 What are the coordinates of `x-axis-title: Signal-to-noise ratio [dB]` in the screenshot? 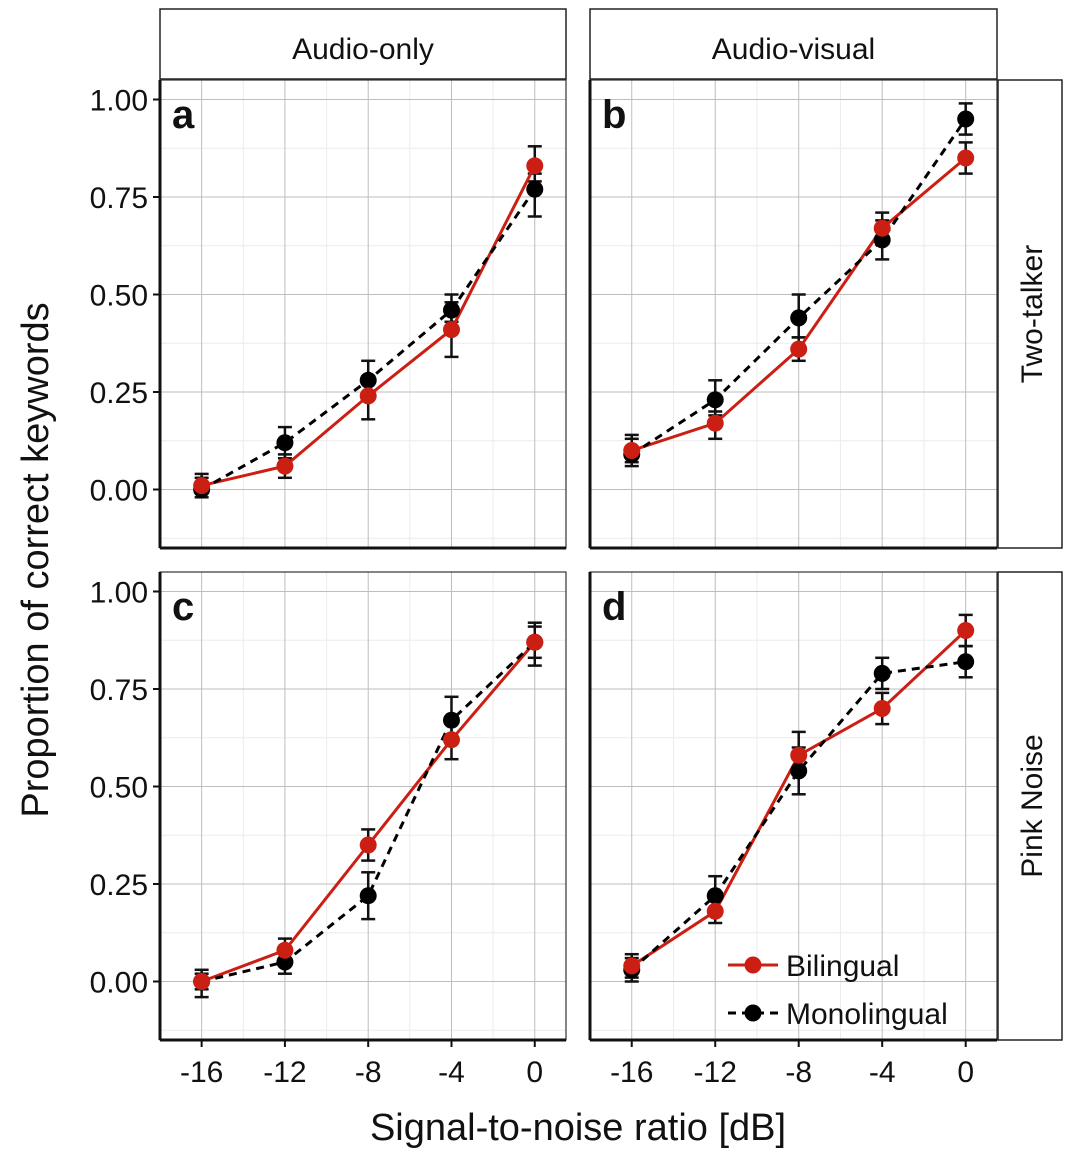 It's located at (578, 1128).